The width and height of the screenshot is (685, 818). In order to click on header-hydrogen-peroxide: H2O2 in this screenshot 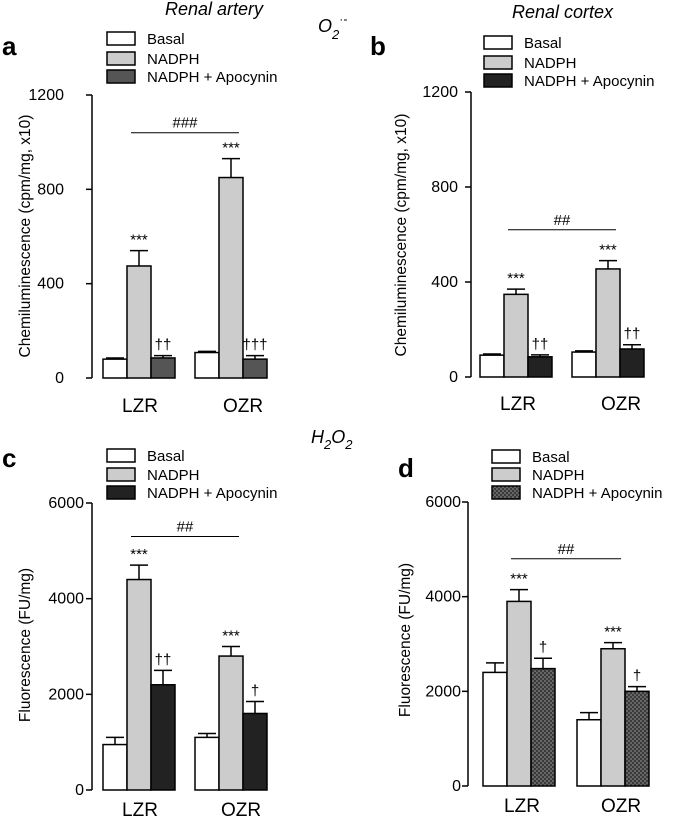, I will do `click(332, 439)`.